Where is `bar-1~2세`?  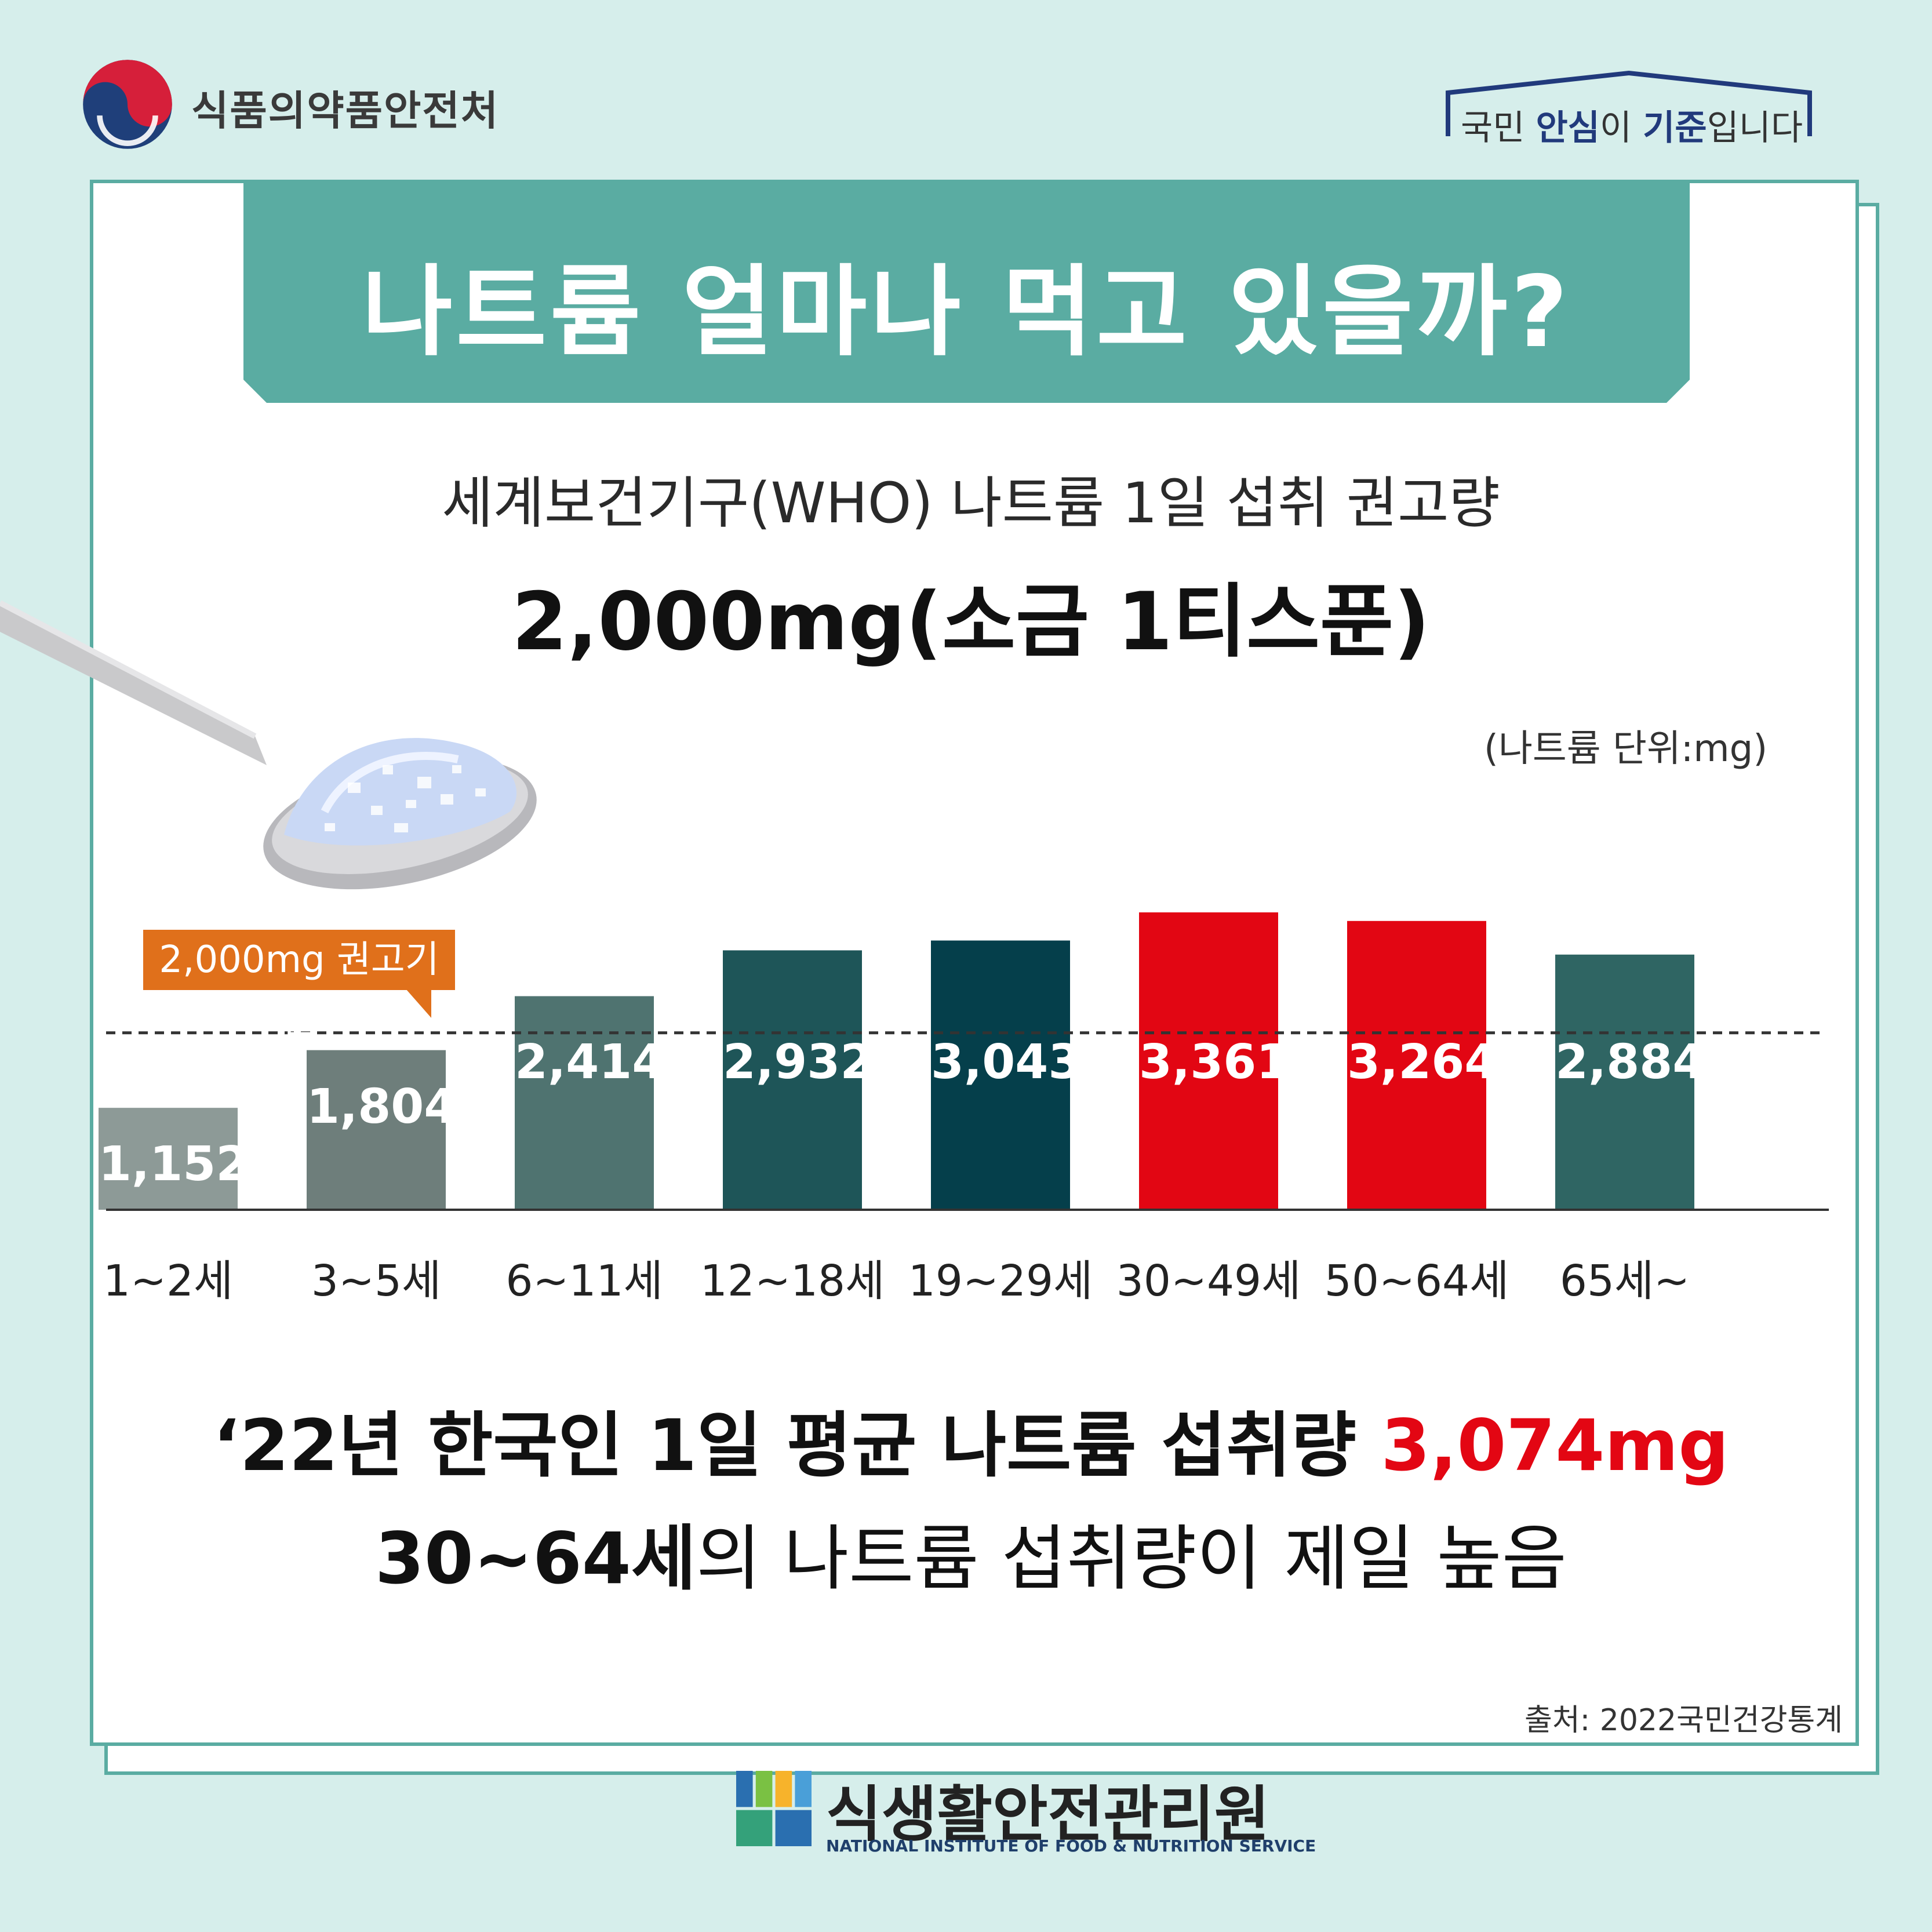 bar-1~2세 is located at coordinates (168, 1159).